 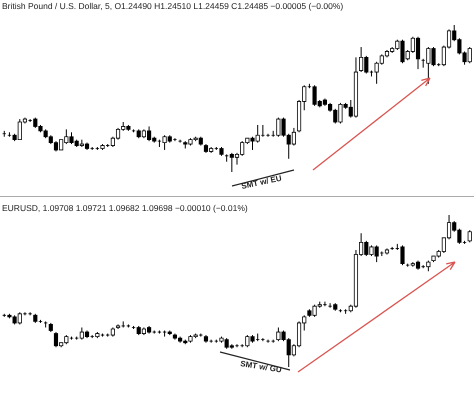 What do you see at coordinates (261, 182) in the screenshot?
I see `text: SMT w/ EU` at bounding box center [261, 182].